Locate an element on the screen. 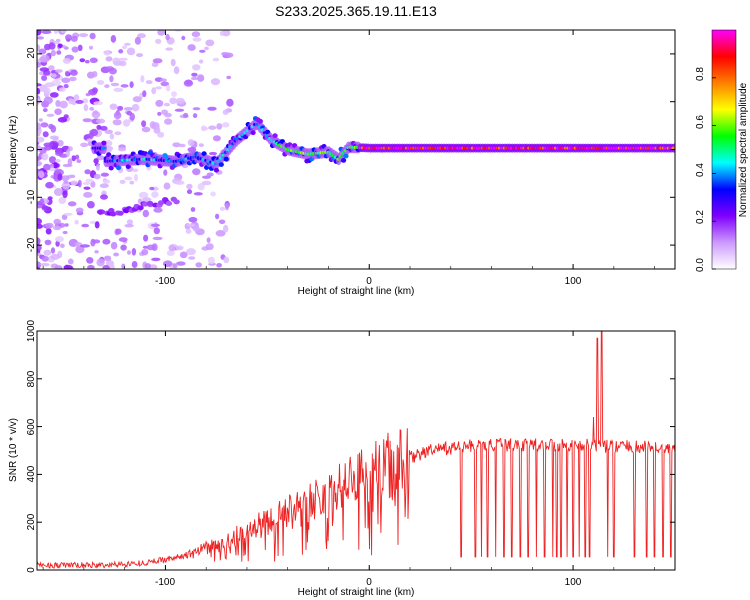 Image resolution: width=750 pixels, height=600 pixels. colorbar-tick: 0.6 is located at coordinates (700, 122).